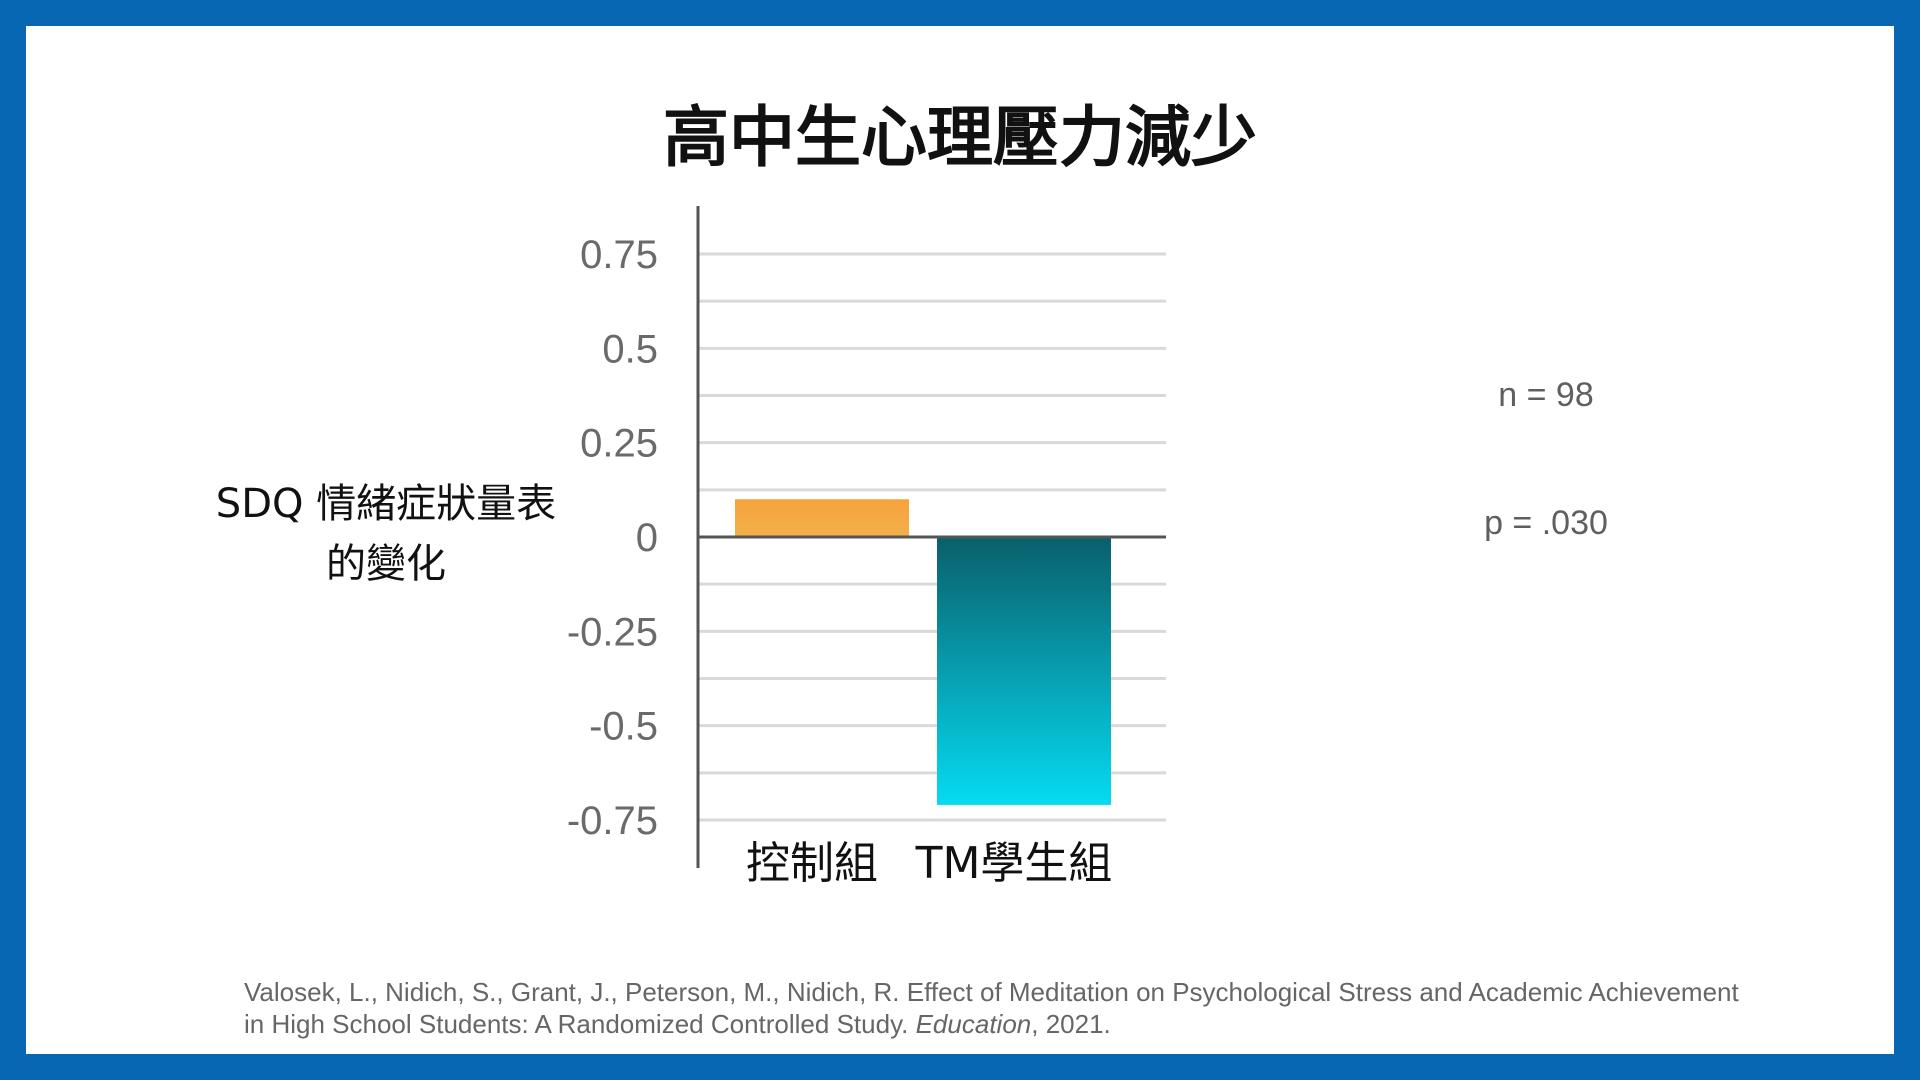 The image size is (1920, 1080). Describe the element at coordinates (619, 255) in the screenshot. I see `y-tick-label: 0.75` at that location.